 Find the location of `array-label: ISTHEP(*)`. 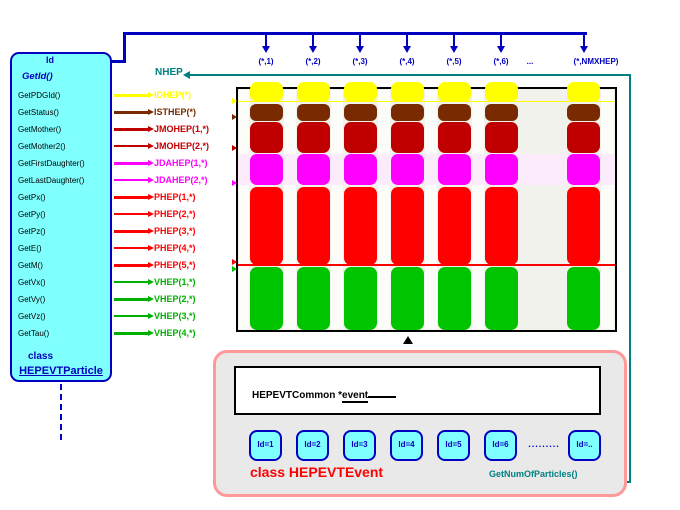

array-label: ISTHEP(*) is located at coordinates (175, 112).